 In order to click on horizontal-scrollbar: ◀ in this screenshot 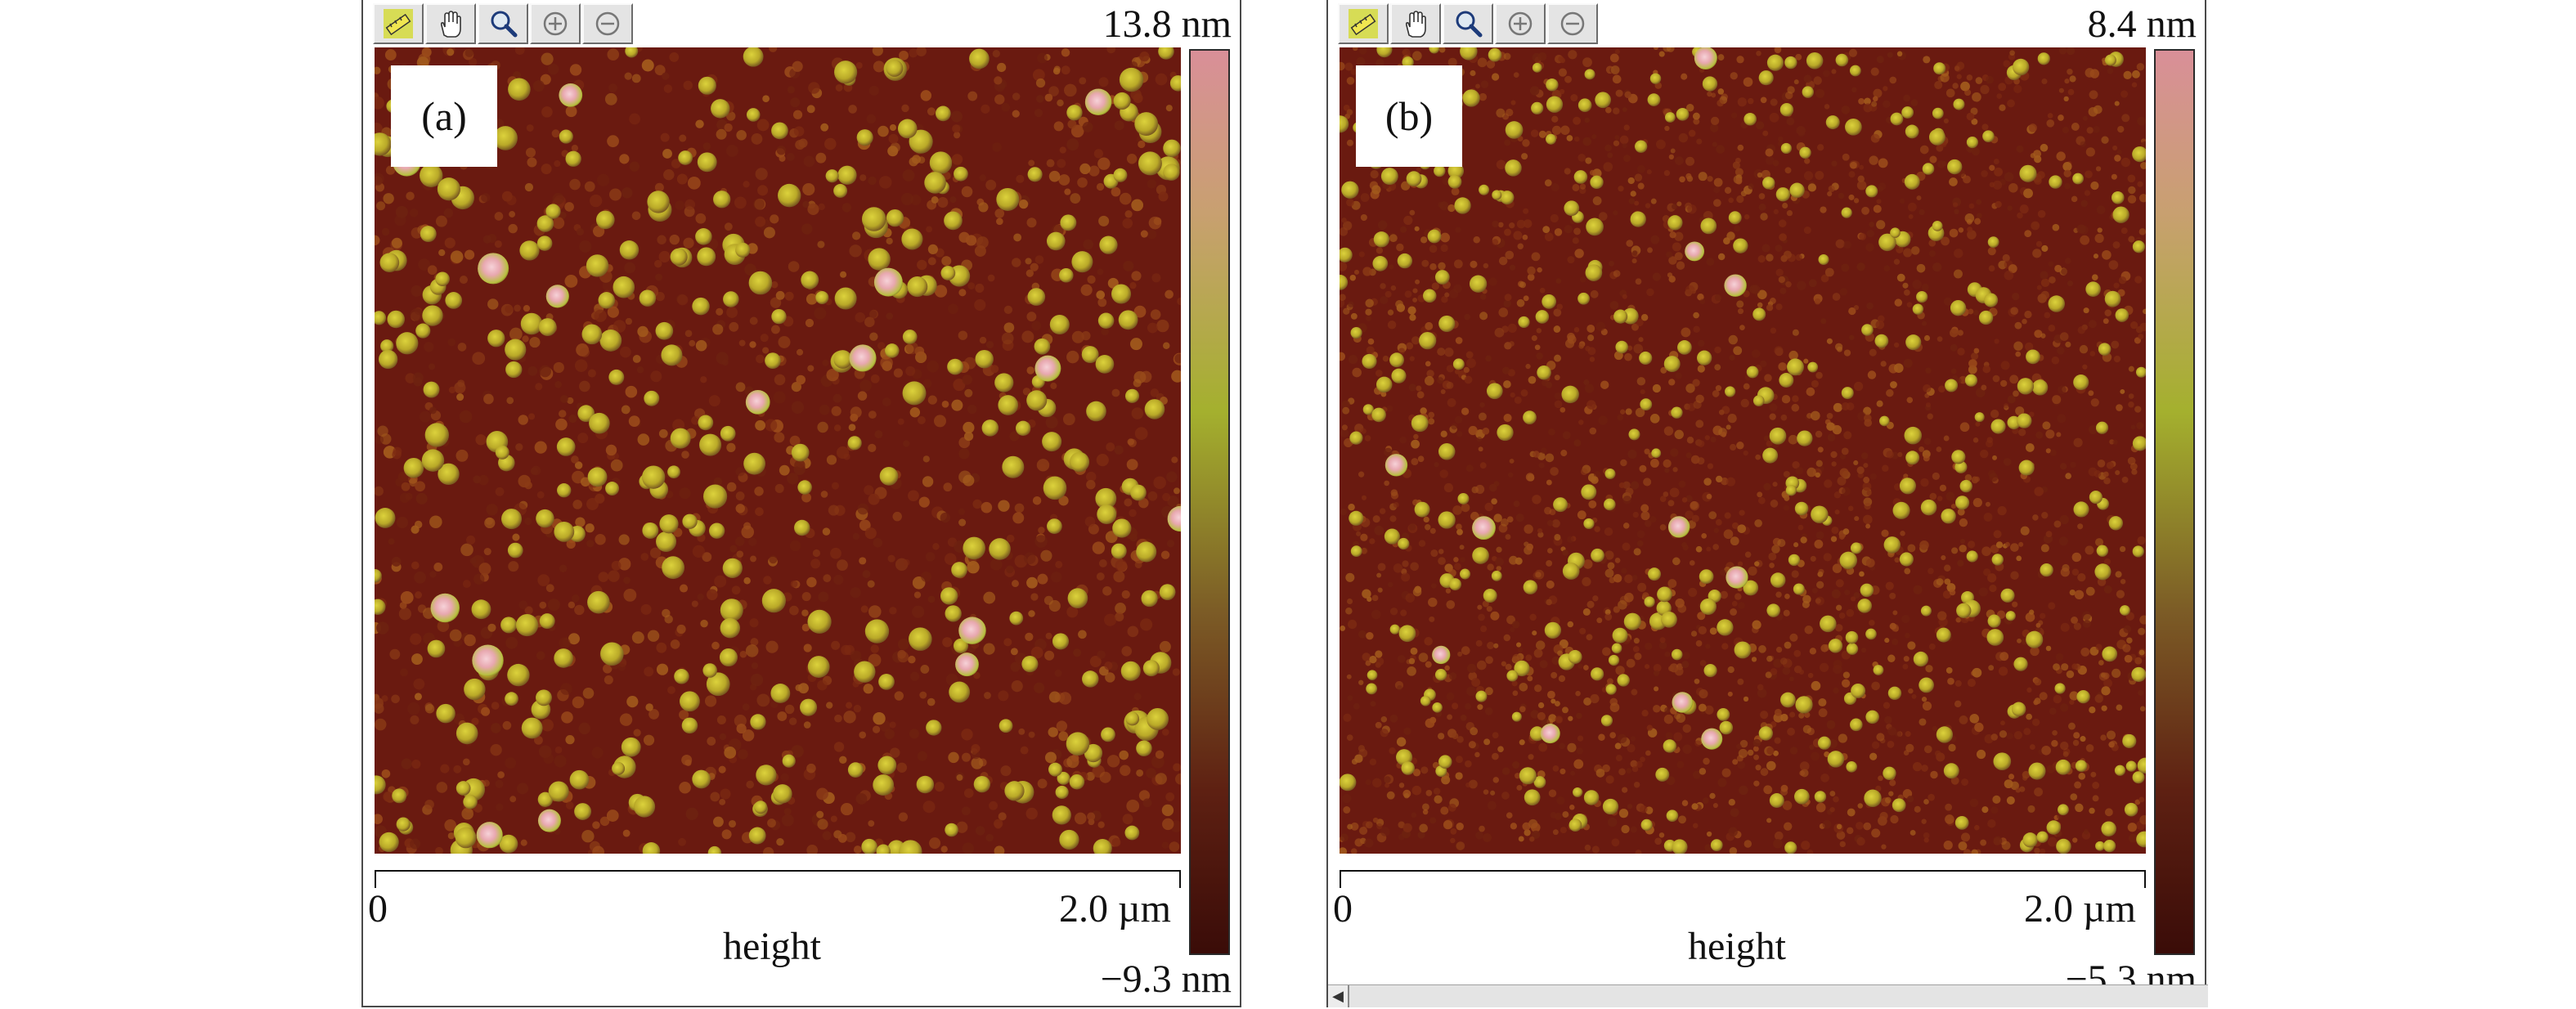, I will do `click(1768, 995)`.